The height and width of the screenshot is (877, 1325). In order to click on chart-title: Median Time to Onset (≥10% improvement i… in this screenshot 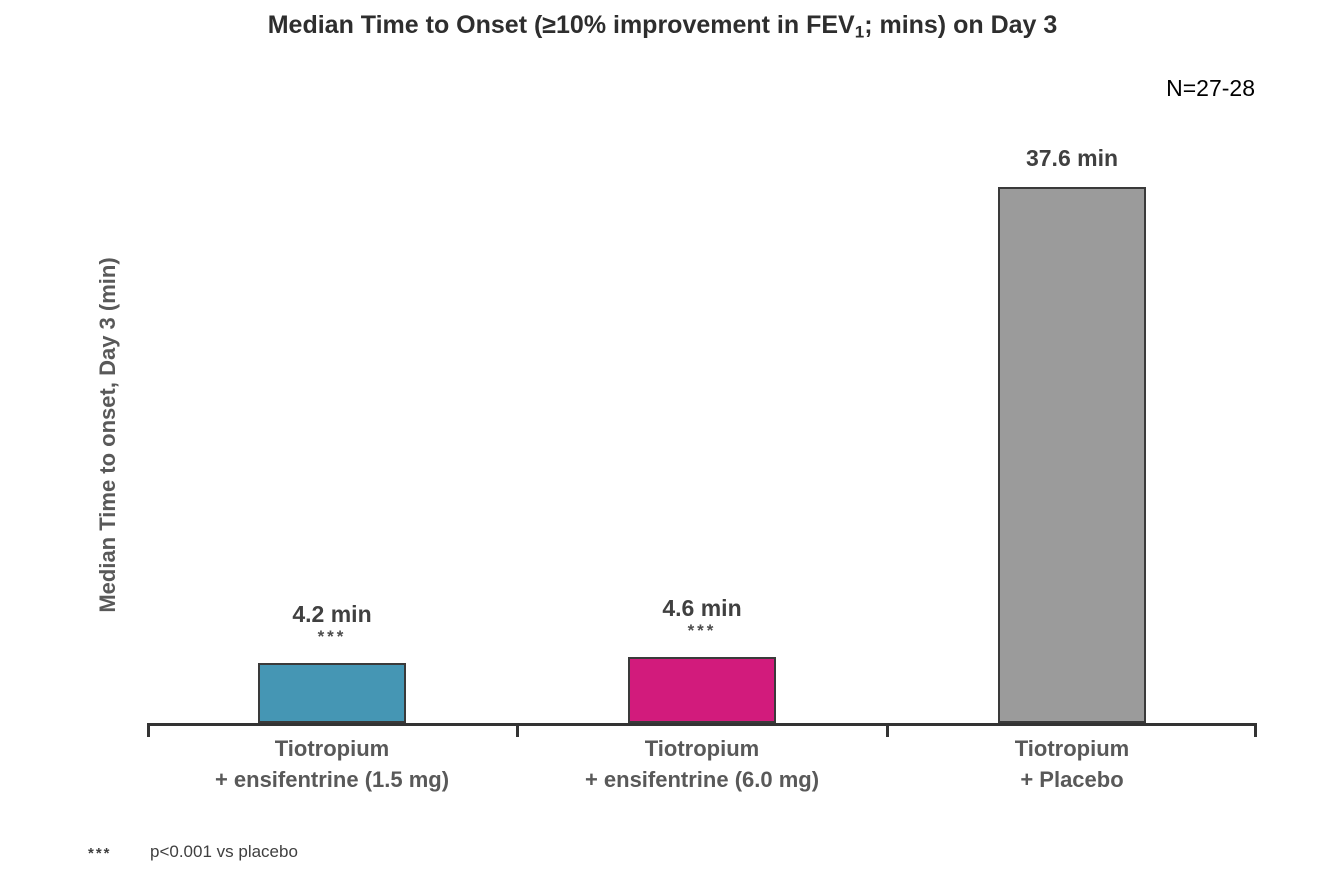, I will do `click(662, 26)`.